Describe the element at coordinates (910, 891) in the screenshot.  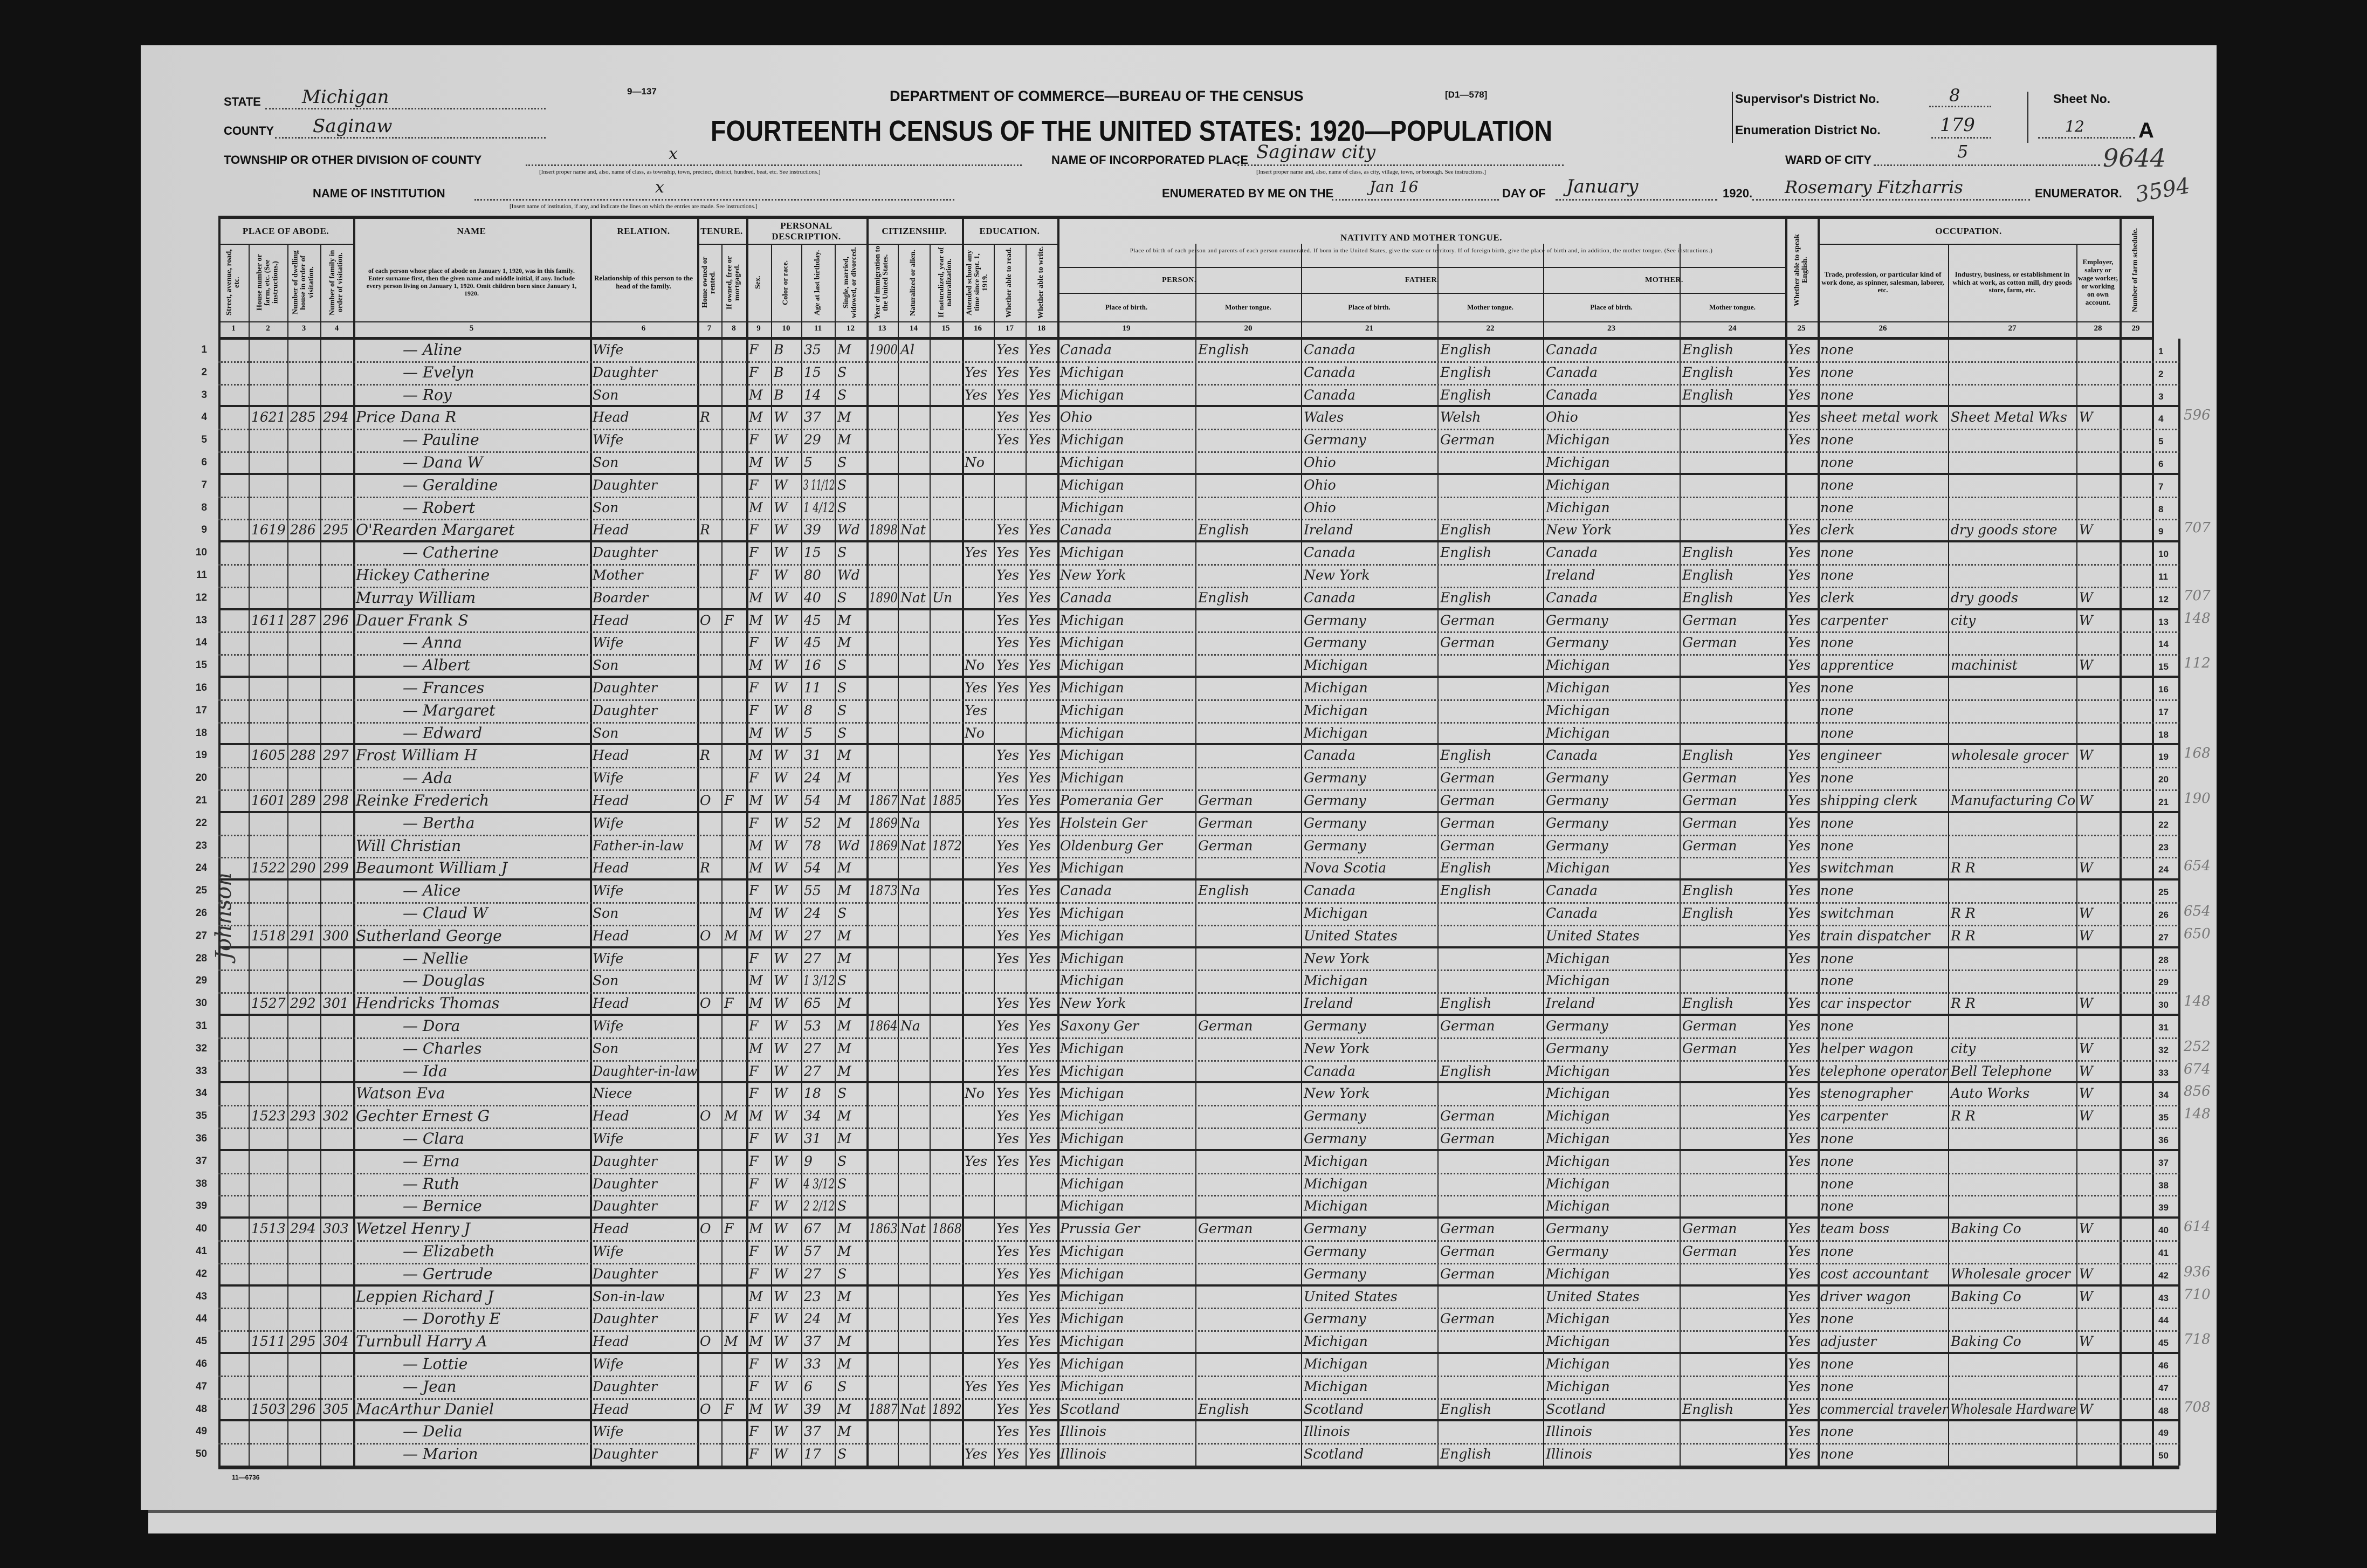
I see `census-cell-col14: Na` at that location.